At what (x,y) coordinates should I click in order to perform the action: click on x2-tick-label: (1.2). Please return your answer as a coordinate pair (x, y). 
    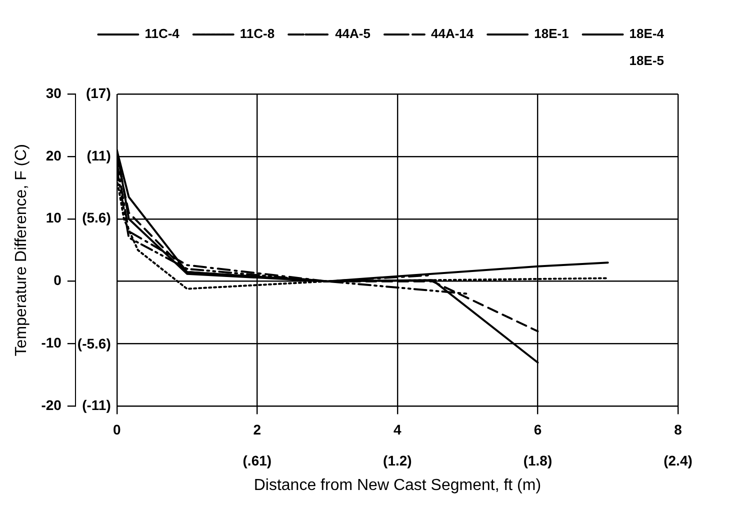
    Looking at the image, I should click on (397, 460).